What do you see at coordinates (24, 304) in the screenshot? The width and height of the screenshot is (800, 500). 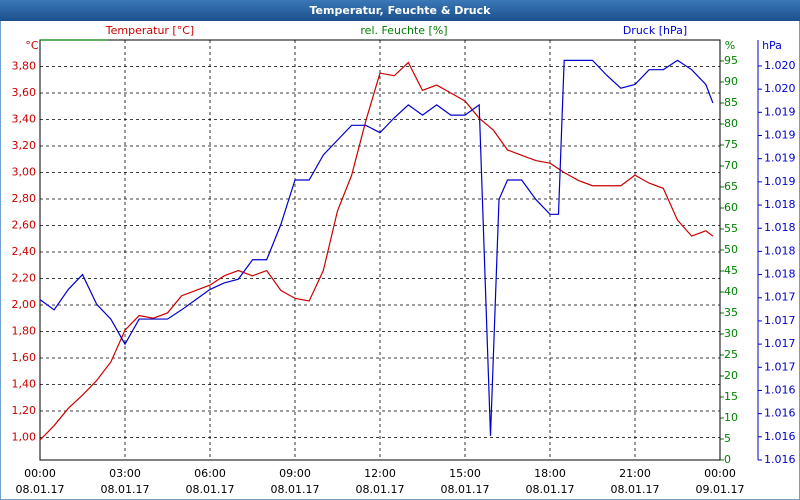 I see `y-tick-label: 2,00` at bounding box center [24, 304].